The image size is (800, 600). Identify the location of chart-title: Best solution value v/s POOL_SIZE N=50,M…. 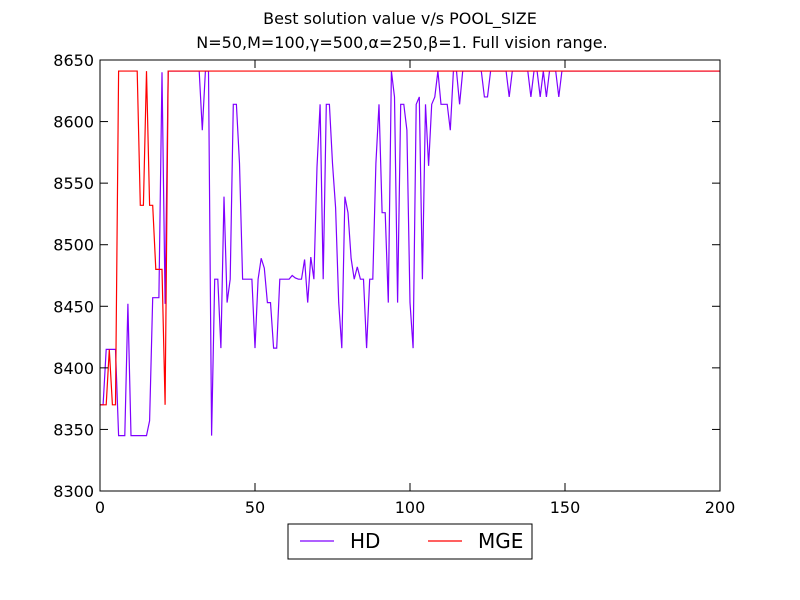
(401, 30).